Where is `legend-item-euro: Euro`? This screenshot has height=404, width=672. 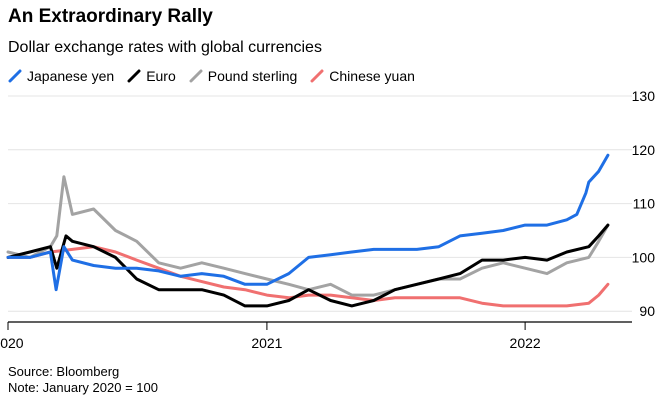 legend-item-euro: Euro is located at coordinates (151, 76).